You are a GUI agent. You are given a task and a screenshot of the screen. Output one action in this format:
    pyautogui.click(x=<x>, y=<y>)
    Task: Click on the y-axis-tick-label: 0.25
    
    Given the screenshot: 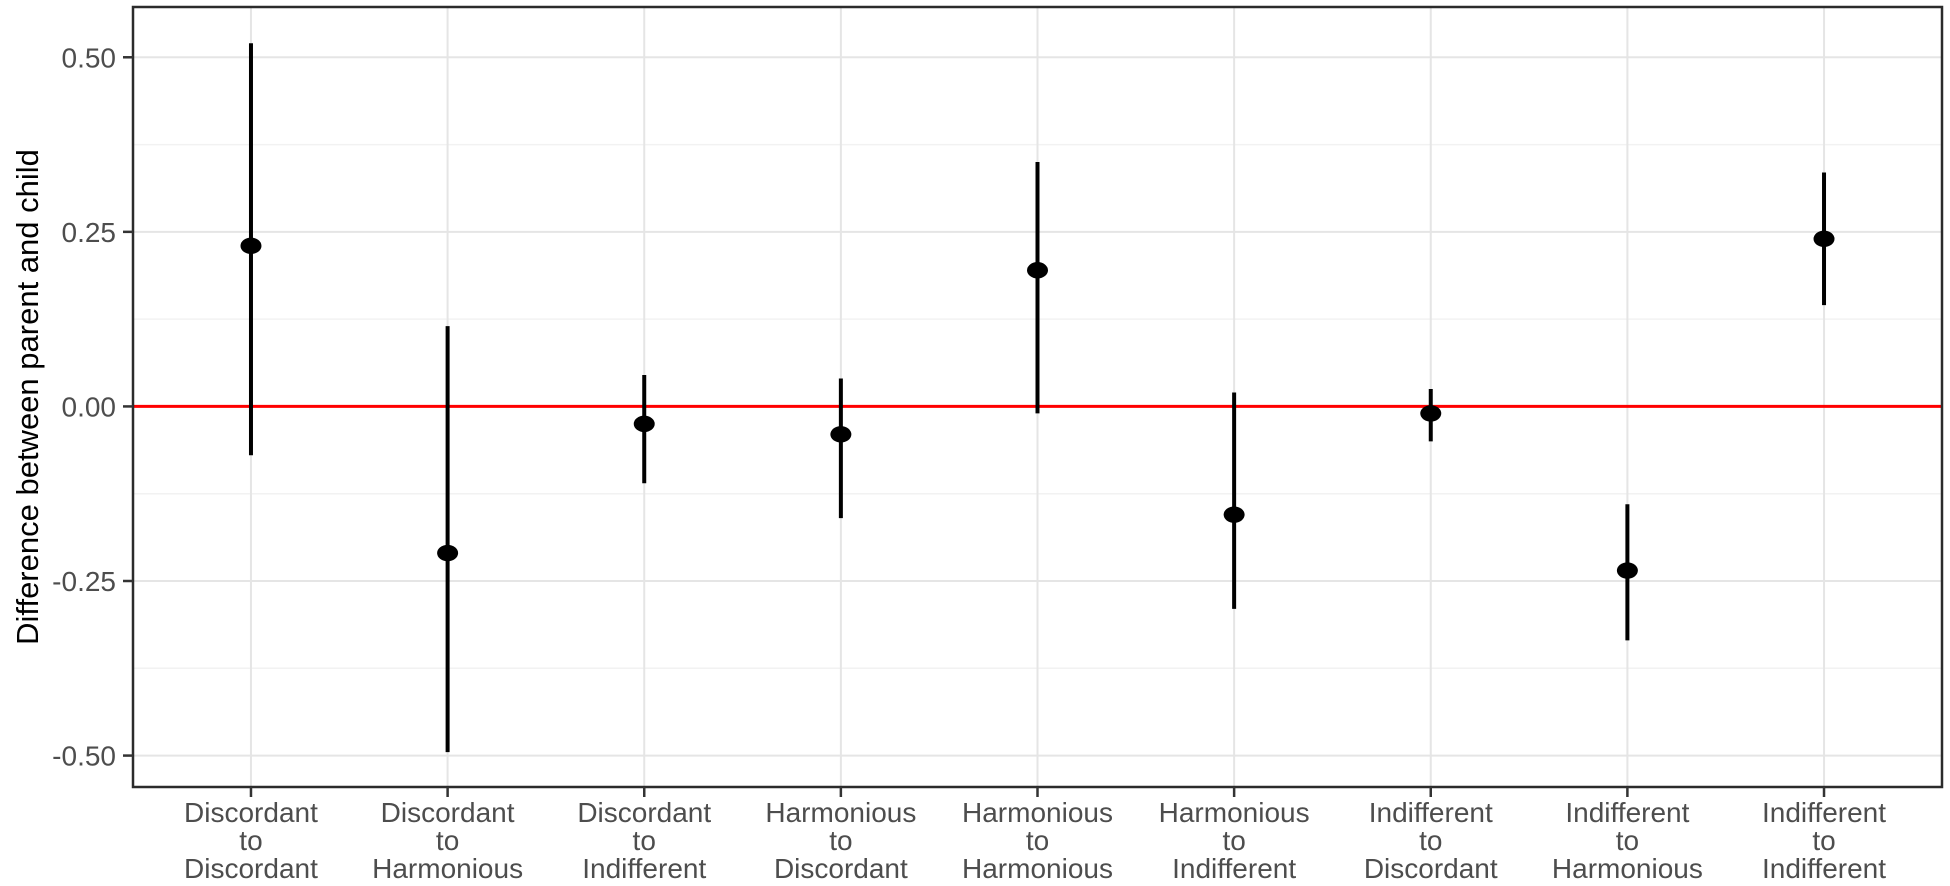 What is the action you would take?
    pyautogui.click(x=89, y=232)
    